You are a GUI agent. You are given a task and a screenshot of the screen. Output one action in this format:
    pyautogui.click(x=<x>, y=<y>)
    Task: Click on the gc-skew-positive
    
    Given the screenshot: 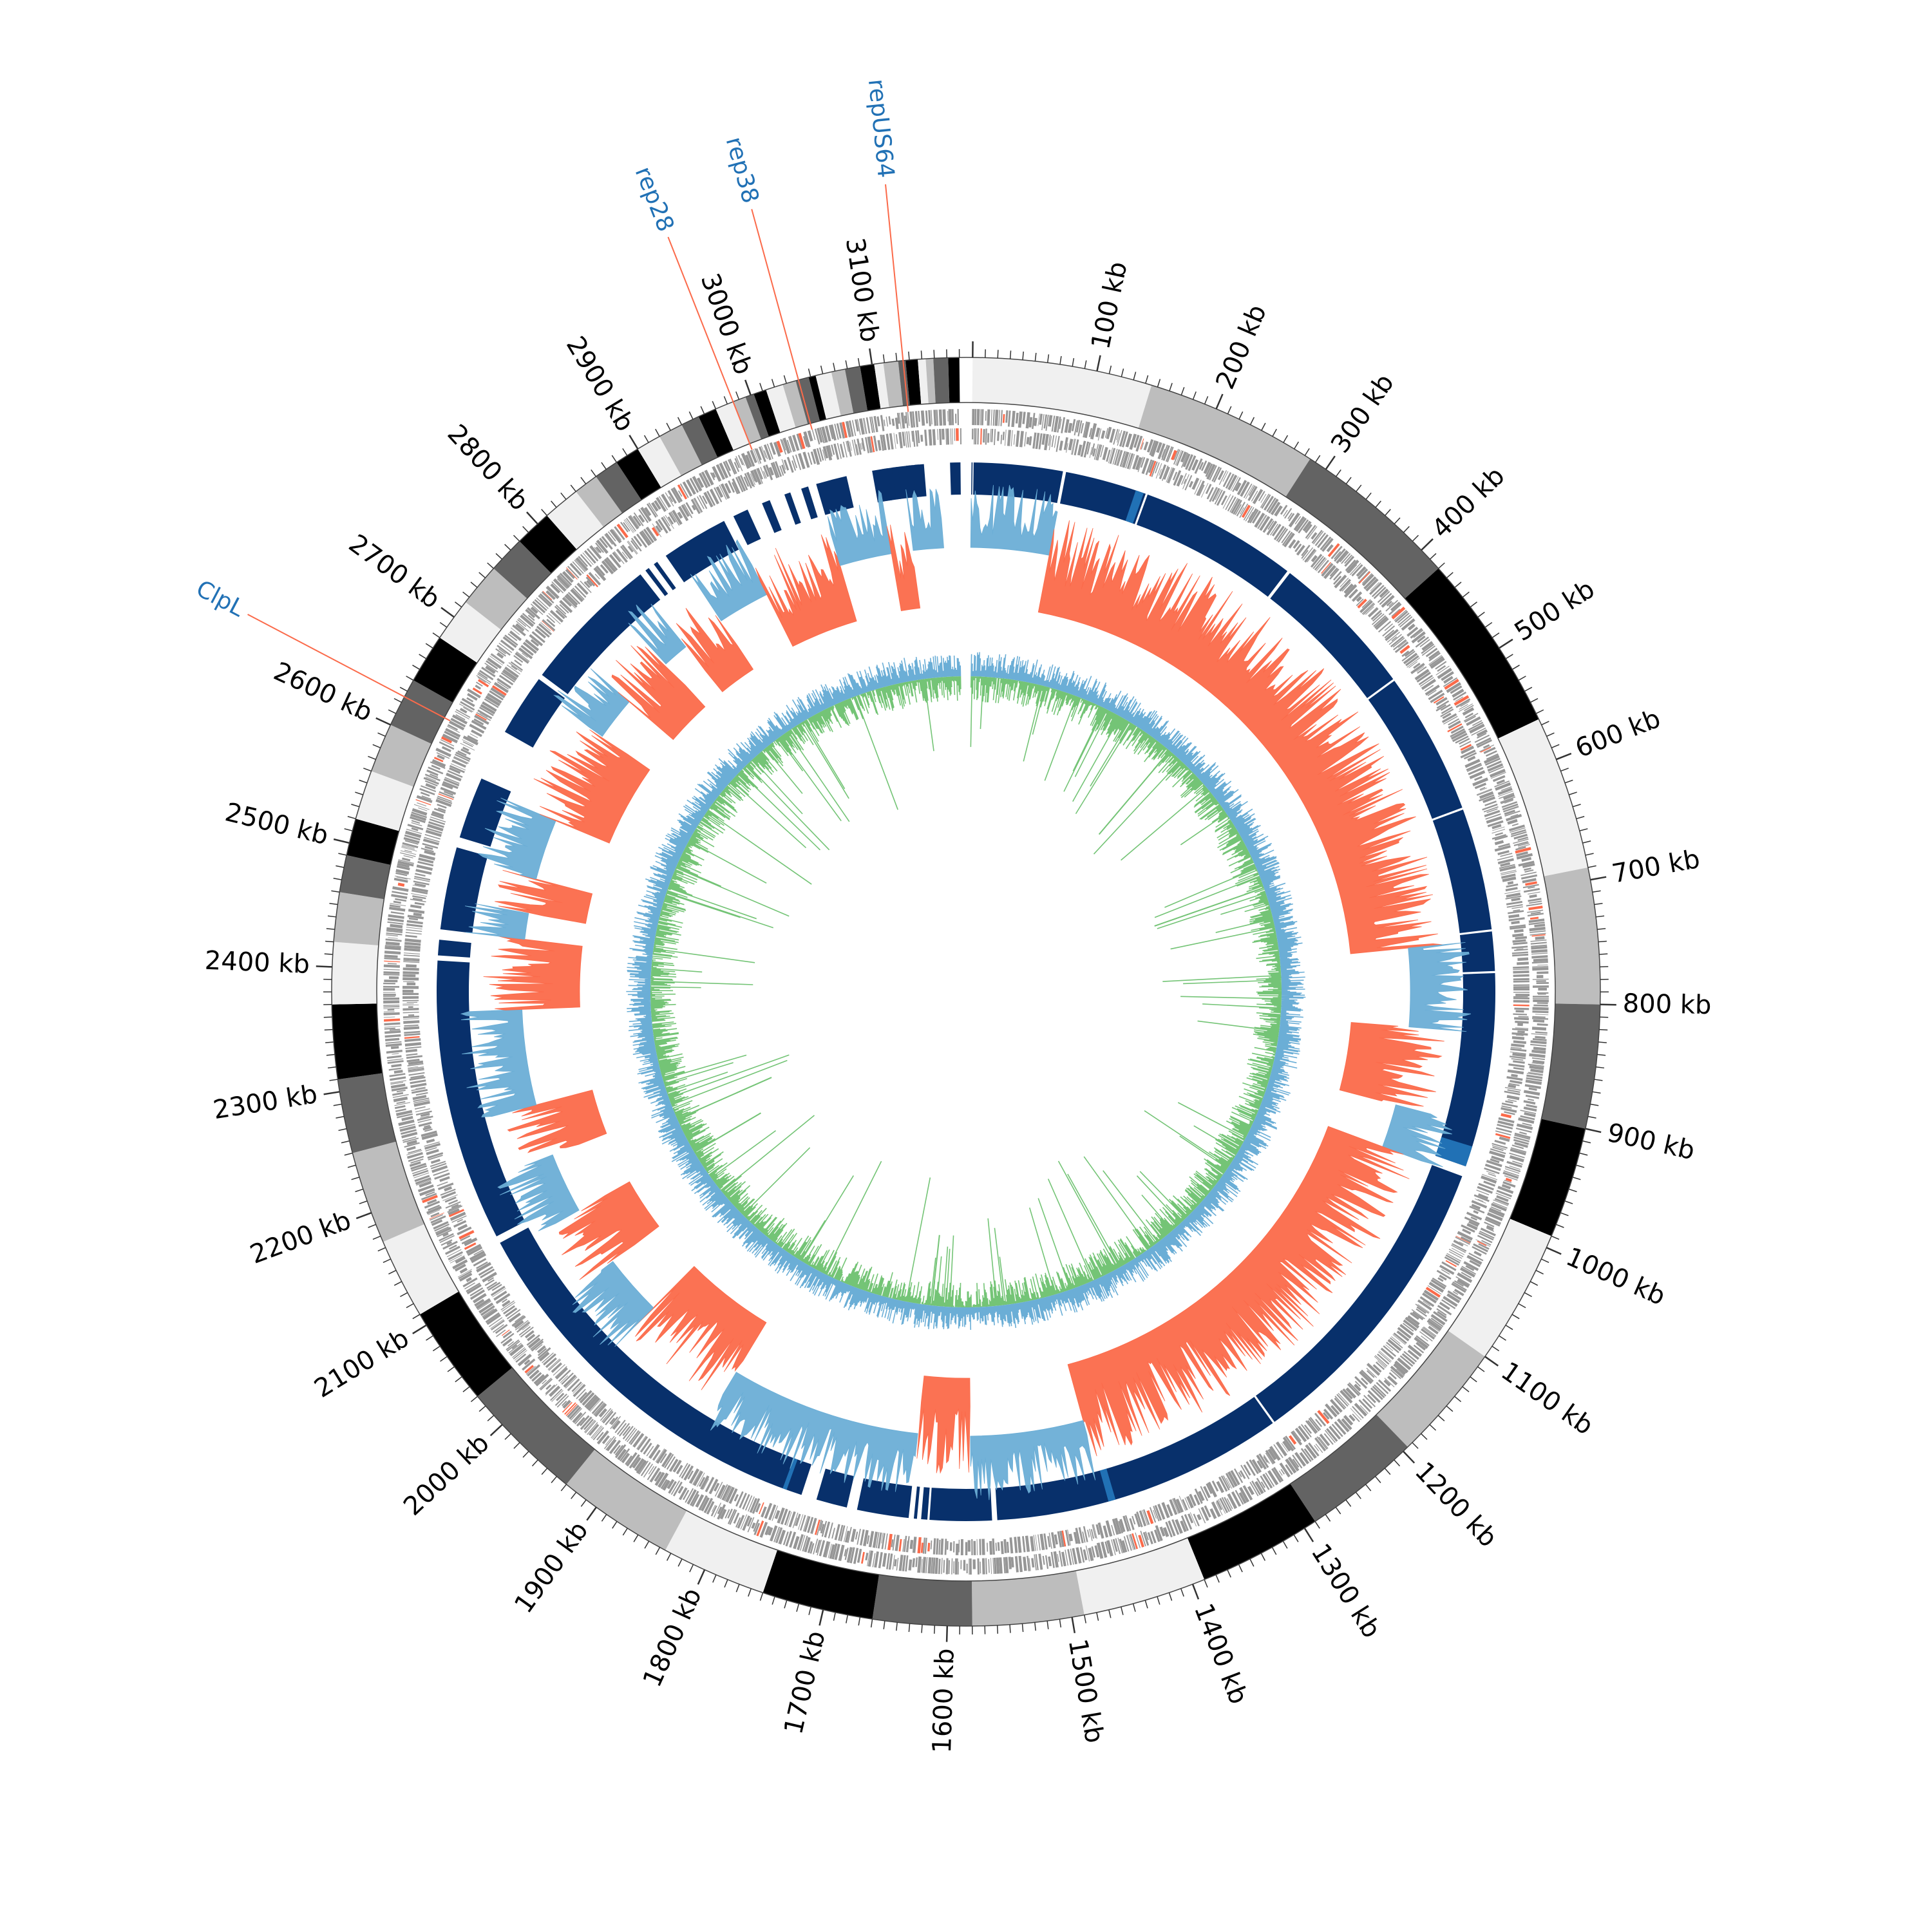 What is the action you would take?
    pyautogui.click(x=1391, y=1064)
    